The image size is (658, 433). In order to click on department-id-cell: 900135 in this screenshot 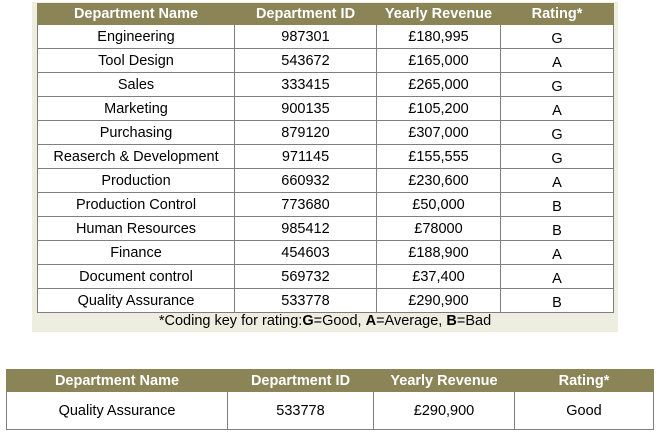, I will do `click(305, 108)`.